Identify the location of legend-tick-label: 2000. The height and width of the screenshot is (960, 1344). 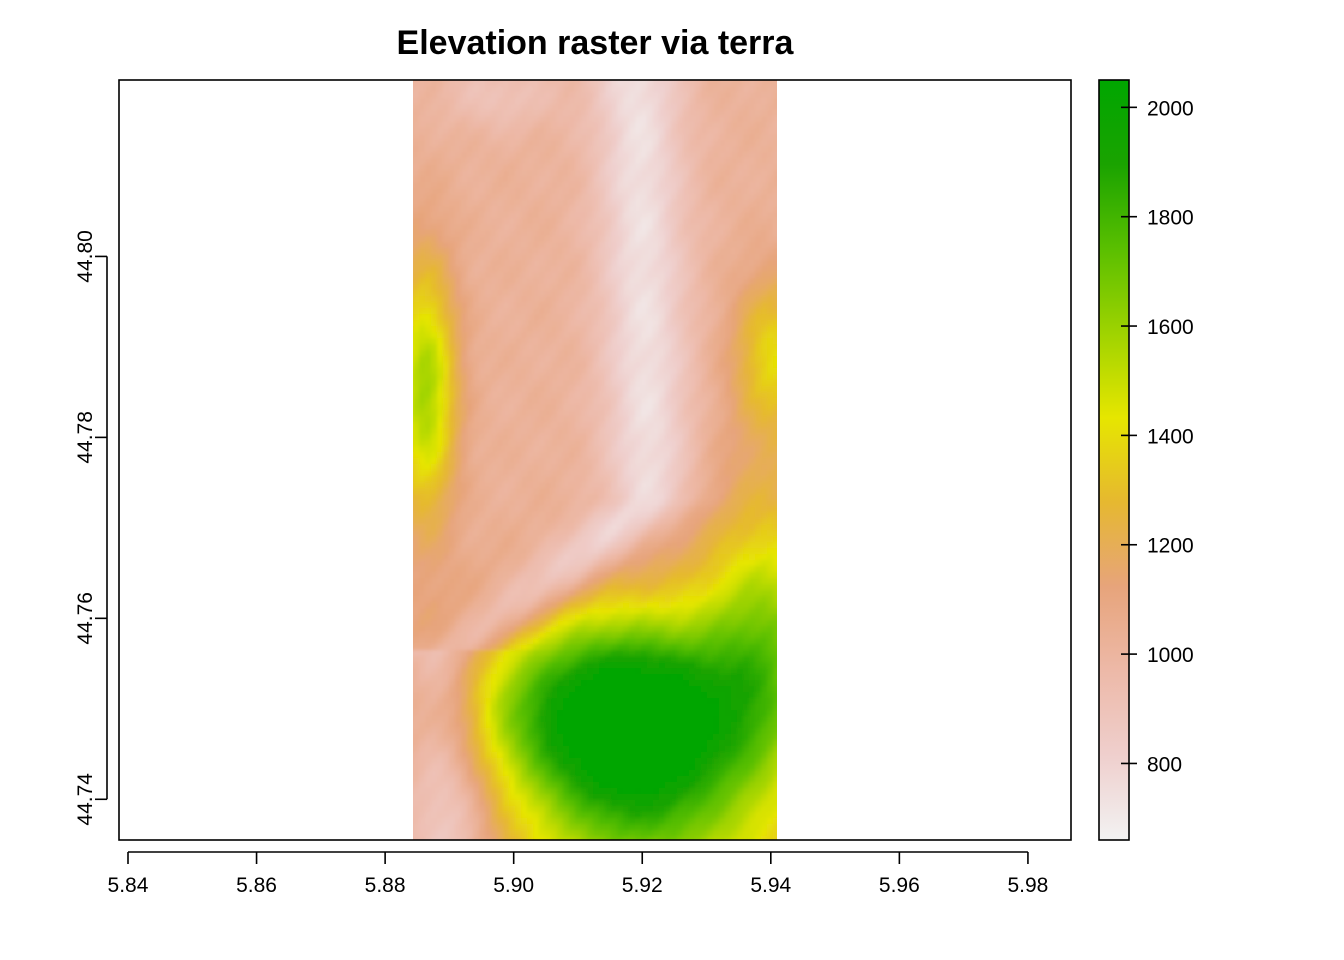
(1170, 108).